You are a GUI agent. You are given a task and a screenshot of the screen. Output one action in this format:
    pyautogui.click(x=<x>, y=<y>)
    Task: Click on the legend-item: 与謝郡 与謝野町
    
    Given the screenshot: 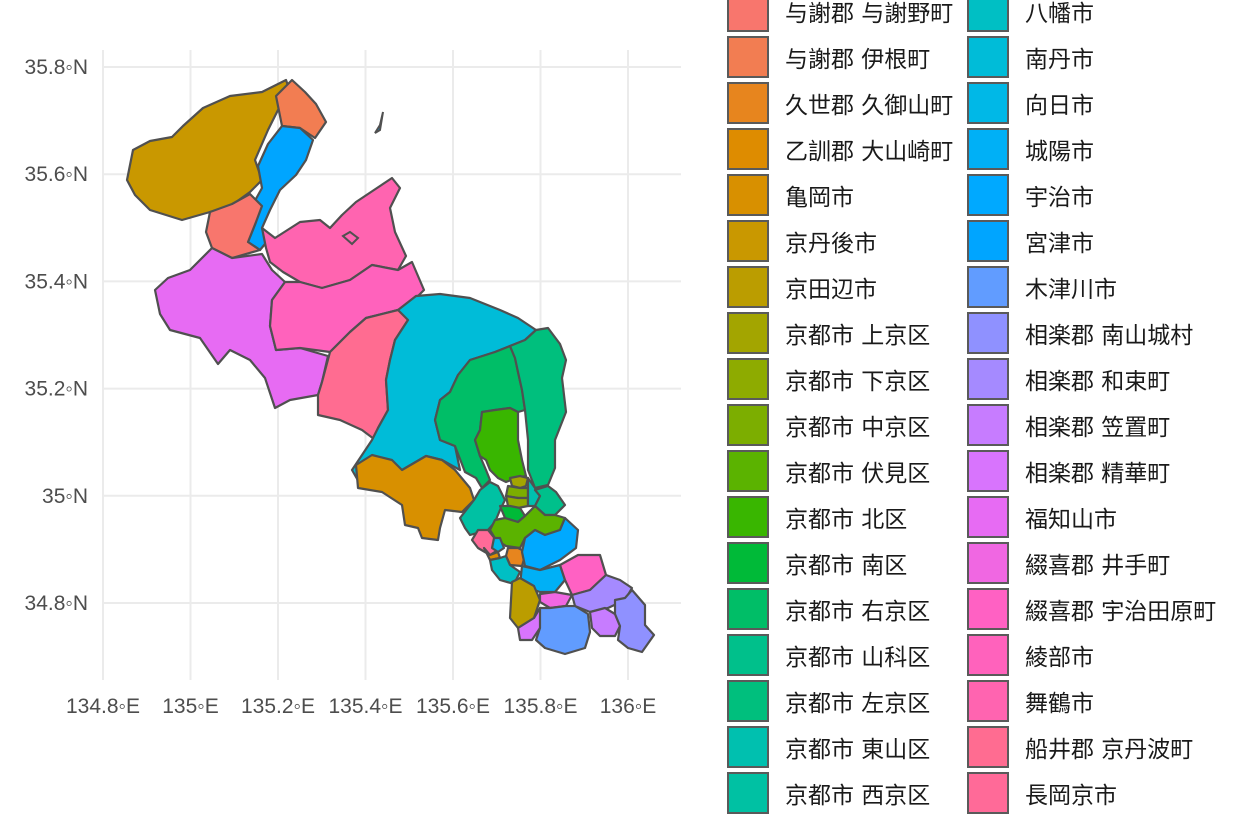 What is the action you would take?
    pyautogui.click(x=840, y=17)
    